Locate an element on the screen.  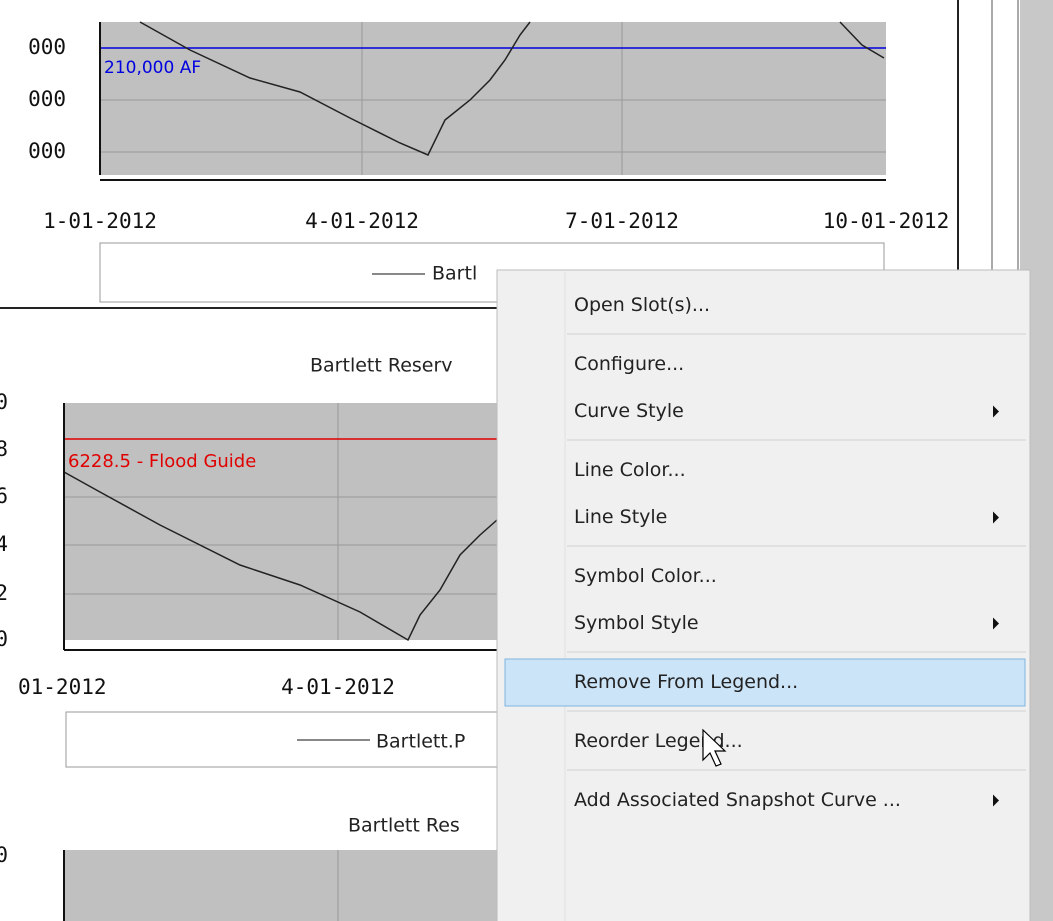
legend-label: Bartl is located at coordinates (454, 274).